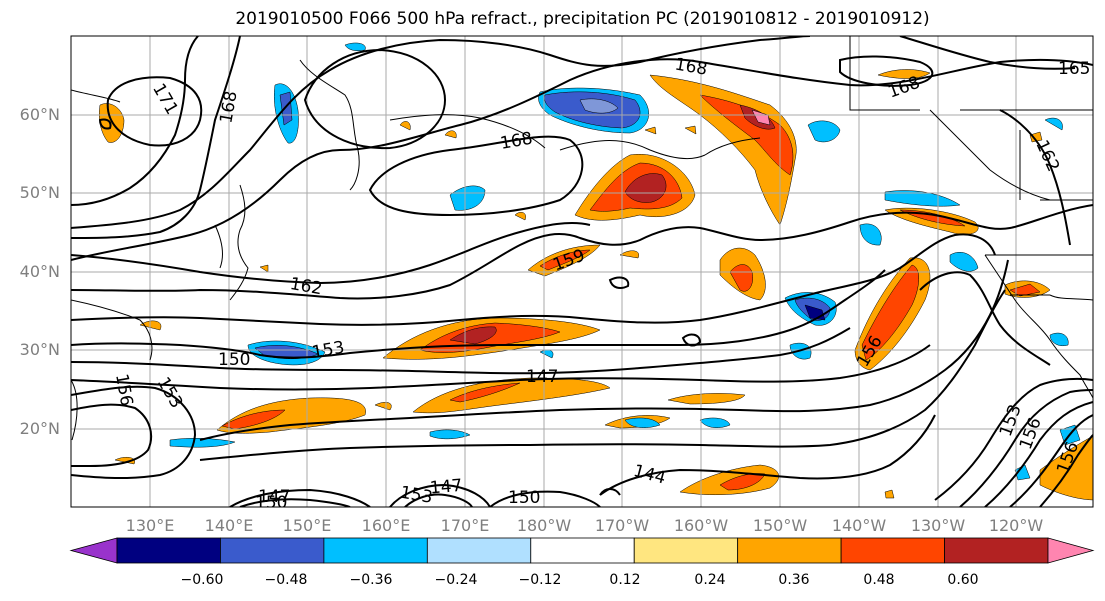  I want to click on colorbar-tick-label: −0.12, so click(540, 580).